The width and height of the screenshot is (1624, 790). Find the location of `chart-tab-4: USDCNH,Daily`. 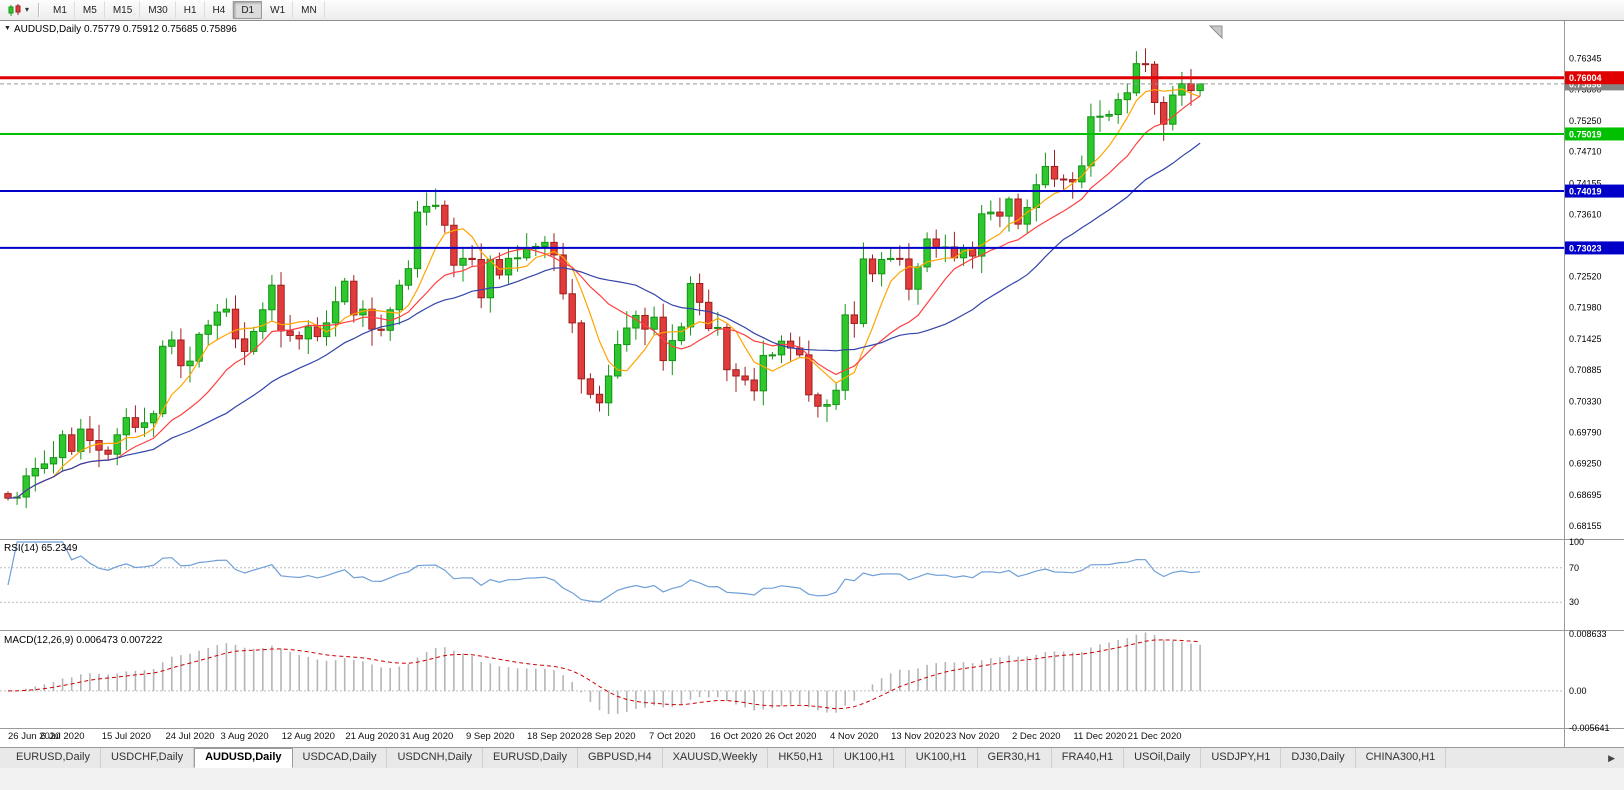

chart-tab-4: USDCNH,Daily is located at coordinates (435, 758).